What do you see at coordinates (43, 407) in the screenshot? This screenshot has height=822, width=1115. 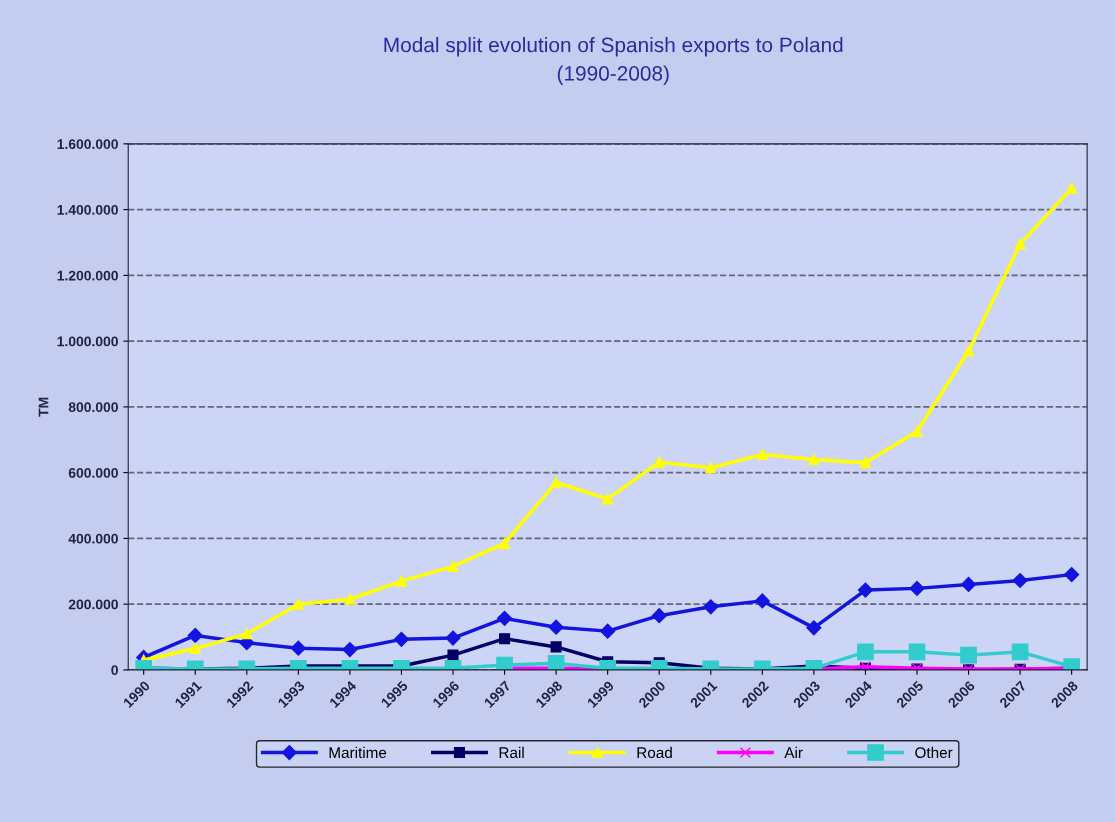 I see `y-axis-title: TM` at bounding box center [43, 407].